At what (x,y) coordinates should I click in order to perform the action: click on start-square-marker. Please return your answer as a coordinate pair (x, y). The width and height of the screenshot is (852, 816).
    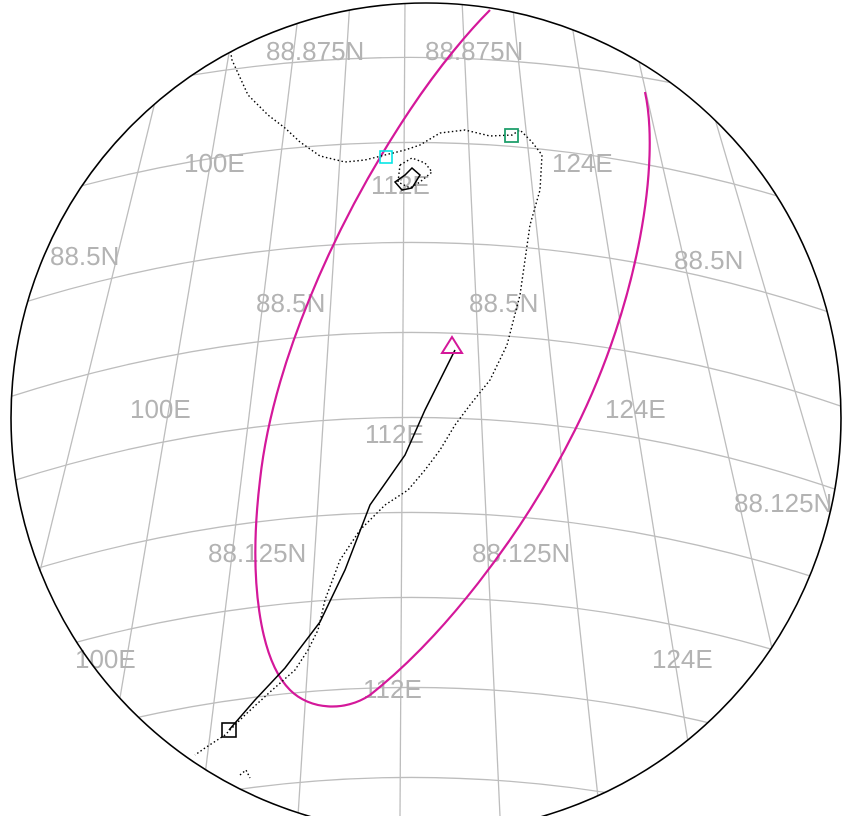
    Looking at the image, I should click on (229, 730).